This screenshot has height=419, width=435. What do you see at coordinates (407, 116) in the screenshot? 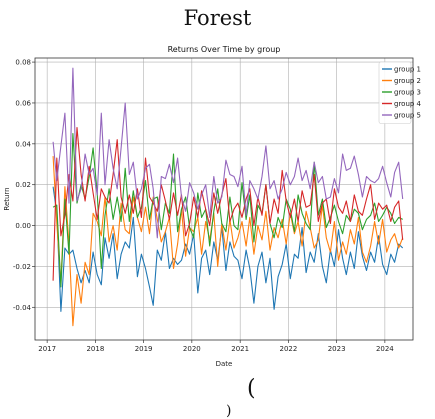
I see `legend-label: group 5` at bounding box center [407, 116].